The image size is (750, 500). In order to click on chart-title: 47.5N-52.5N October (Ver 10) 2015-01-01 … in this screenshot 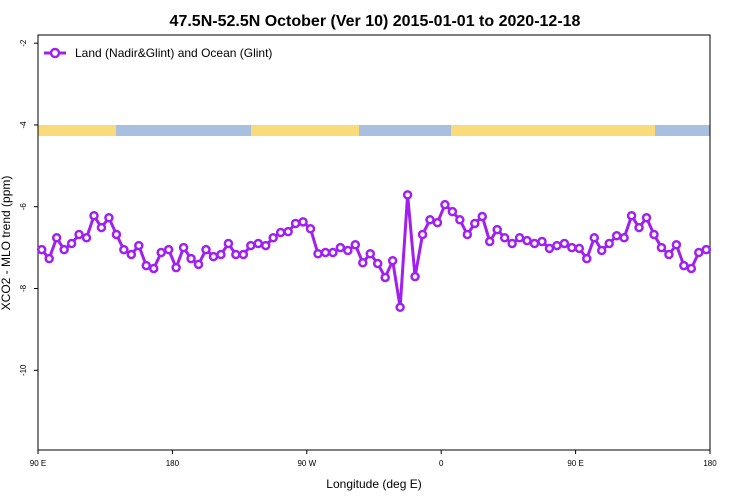, I will do `click(375, 21)`.